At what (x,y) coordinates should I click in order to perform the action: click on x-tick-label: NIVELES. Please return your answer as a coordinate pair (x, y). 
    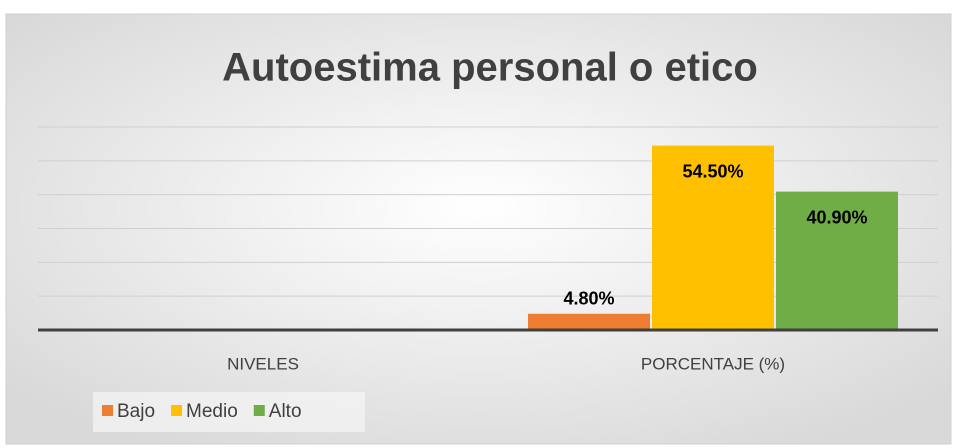
    Looking at the image, I should click on (263, 363).